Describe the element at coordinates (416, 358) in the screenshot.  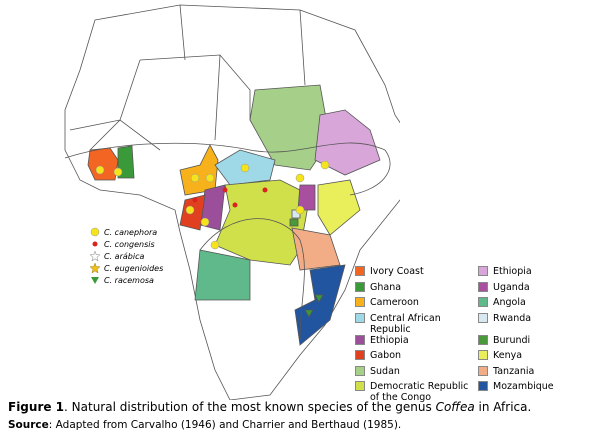
I see `legend-item: Gabon` at that location.